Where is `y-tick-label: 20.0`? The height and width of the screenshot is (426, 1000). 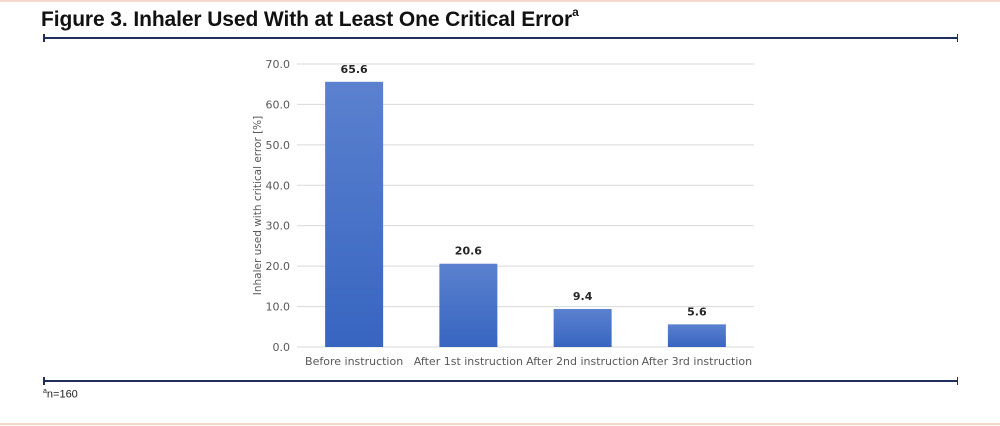 y-tick-label: 20.0 is located at coordinates (278, 266).